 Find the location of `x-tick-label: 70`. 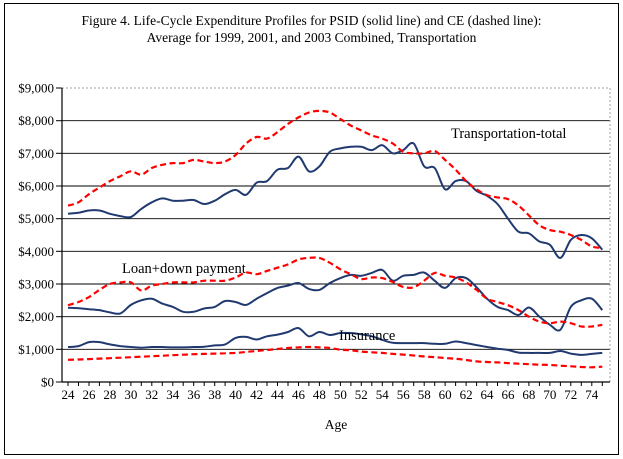

x-tick-label: 70 is located at coordinates (549, 394).